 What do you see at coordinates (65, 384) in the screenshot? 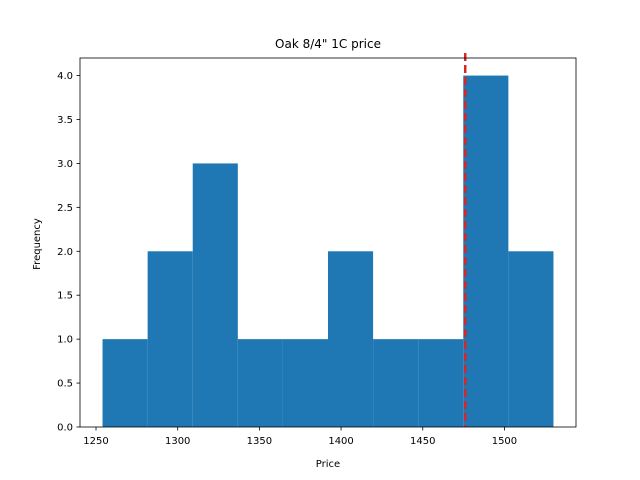
I see `y-tick-label-1: 0.5` at bounding box center [65, 384].